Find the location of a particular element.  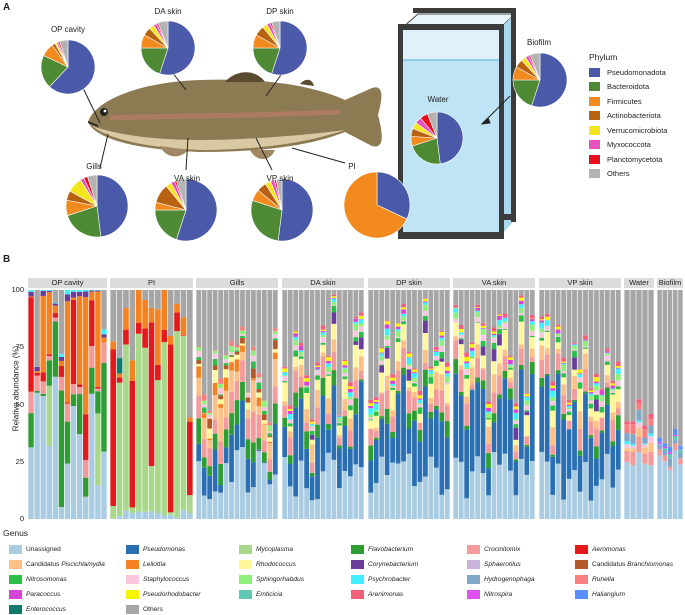

bar-gills-4-unassigned is located at coordinates (215, 505).